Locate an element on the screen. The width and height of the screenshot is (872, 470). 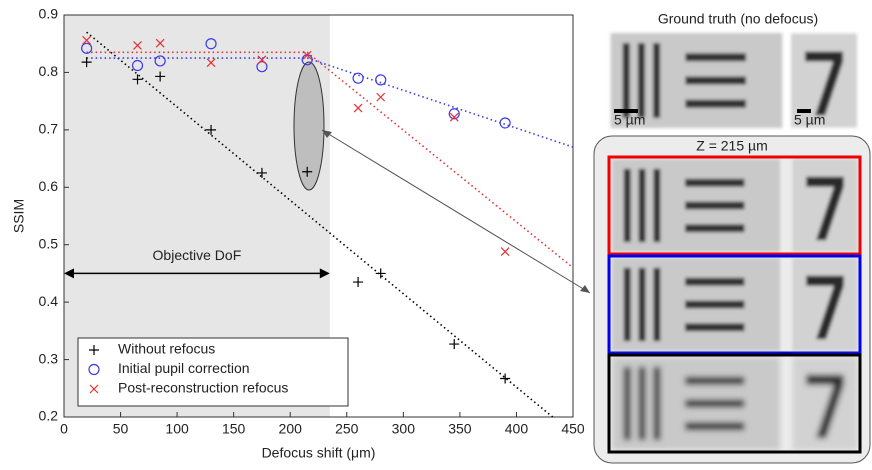
y-axis-label: SSIM is located at coordinates (19, 216).